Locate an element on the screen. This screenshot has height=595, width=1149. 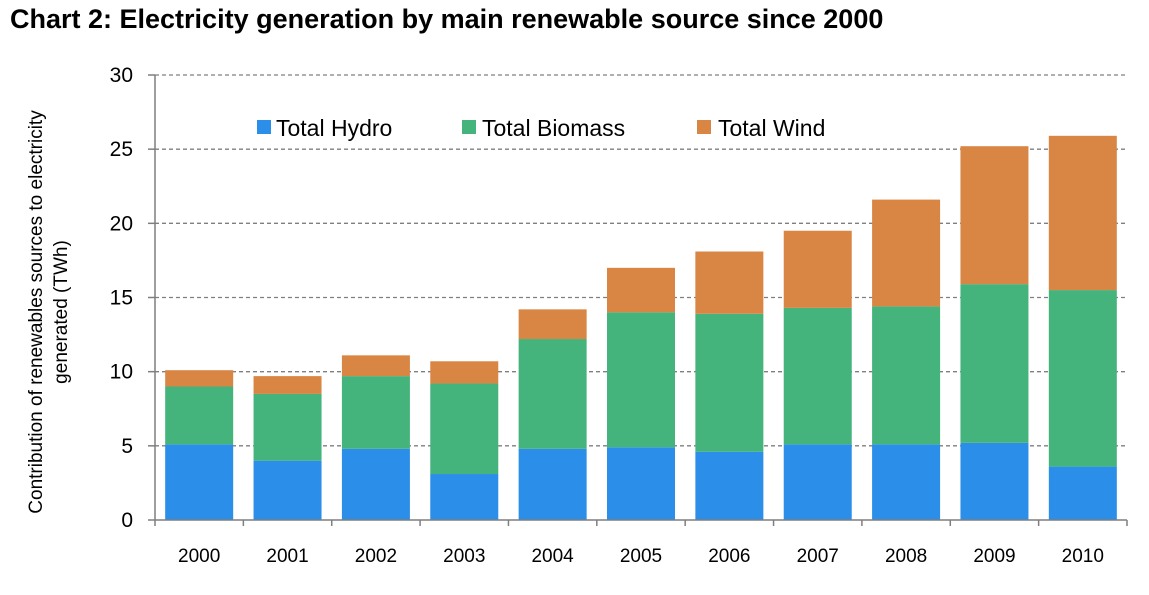
legend: Total Hydro Total Biomass Total Wind is located at coordinates (541, 128).